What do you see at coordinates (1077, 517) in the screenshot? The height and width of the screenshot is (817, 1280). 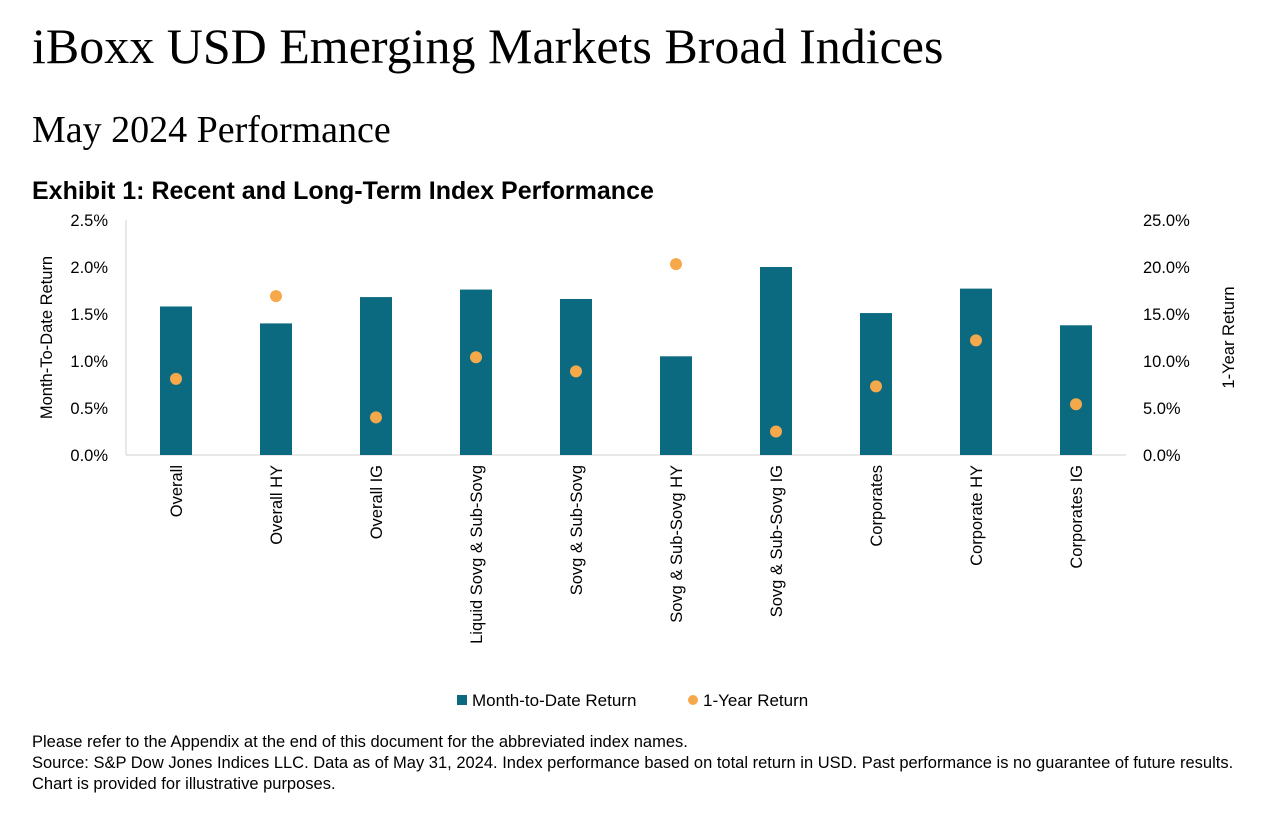 I see `category-label: Corporates IG` at bounding box center [1077, 517].